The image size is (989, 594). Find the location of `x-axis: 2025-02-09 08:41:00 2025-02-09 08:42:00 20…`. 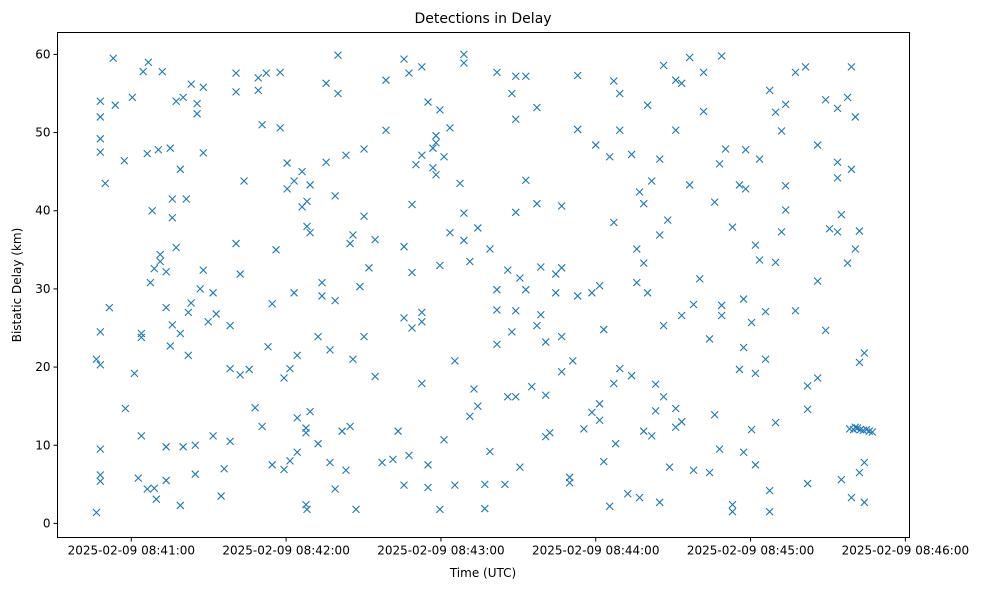

x-axis: 2025-02-09 08:41:00 2025-02-09 08:42:00 20… is located at coordinates (518, 547).